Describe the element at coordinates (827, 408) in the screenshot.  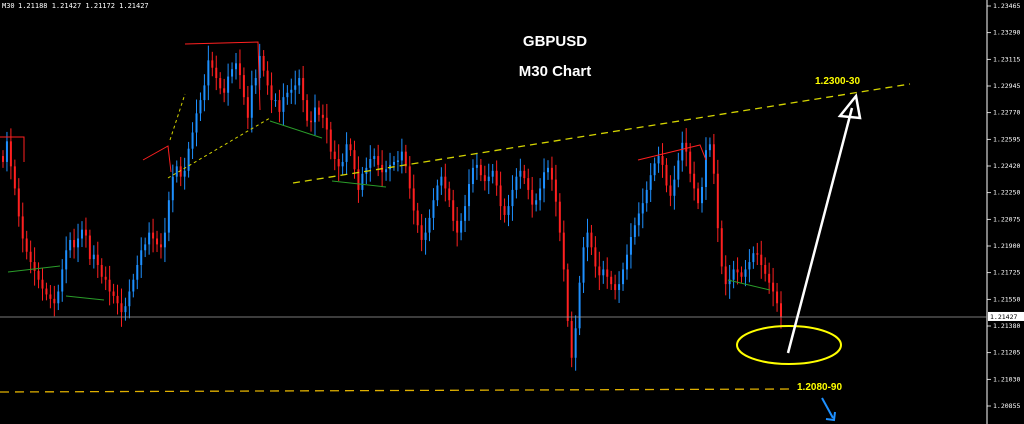
I see `bearish-arrow-shaft` at that location.